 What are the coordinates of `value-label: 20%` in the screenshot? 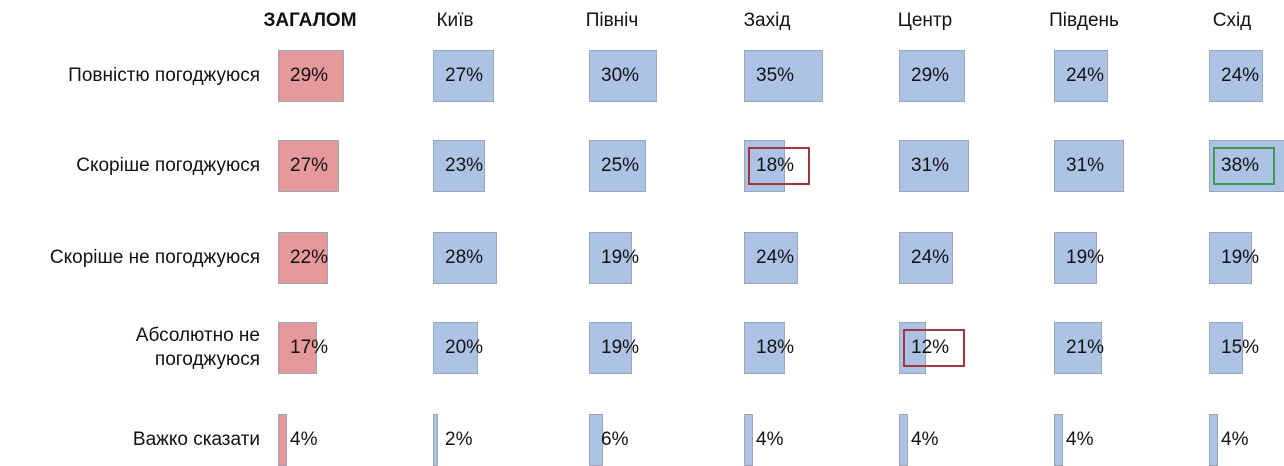 It's located at (464, 347).